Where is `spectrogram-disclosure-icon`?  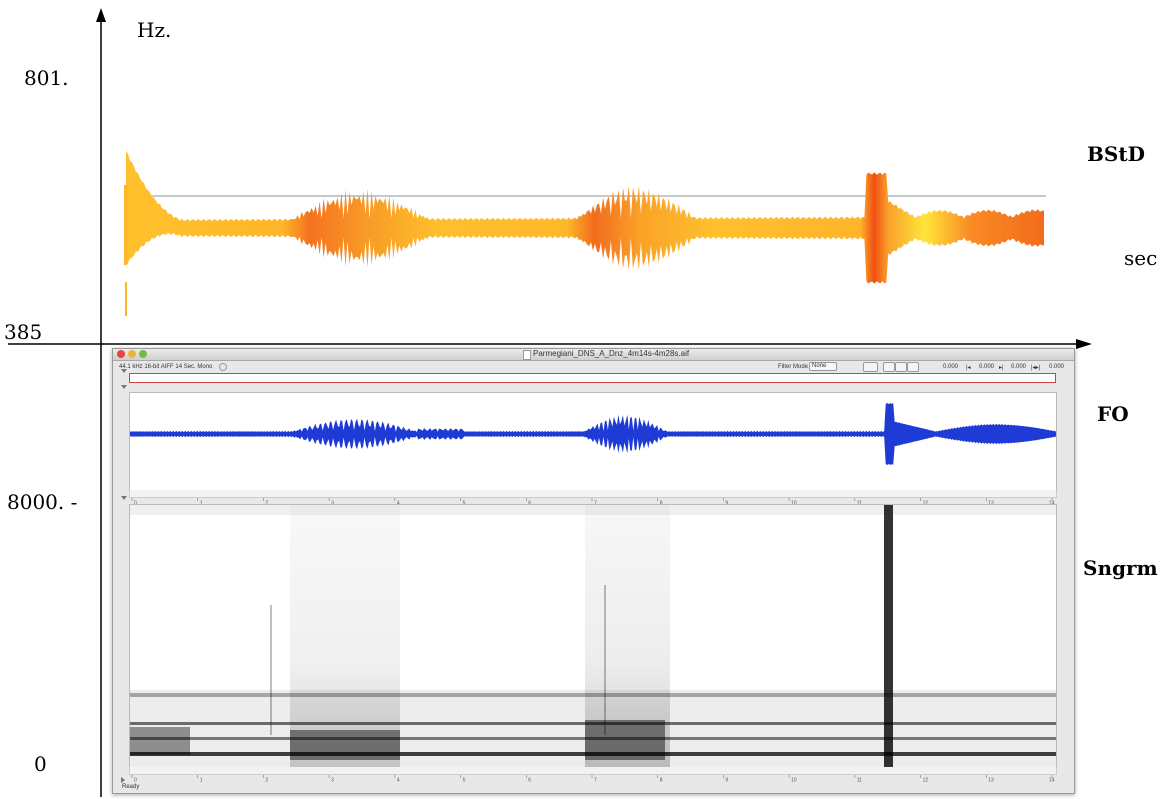 spectrogram-disclosure-icon is located at coordinates (124, 498).